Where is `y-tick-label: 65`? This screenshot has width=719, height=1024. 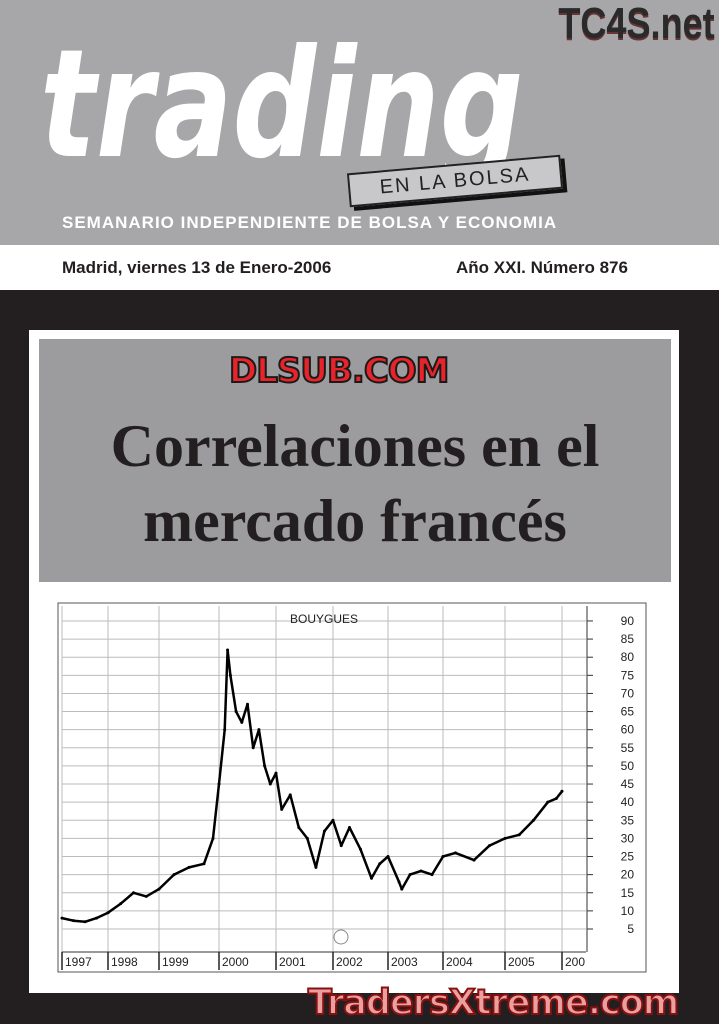
y-tick-label: 65 is located at coordinates (628, 712).